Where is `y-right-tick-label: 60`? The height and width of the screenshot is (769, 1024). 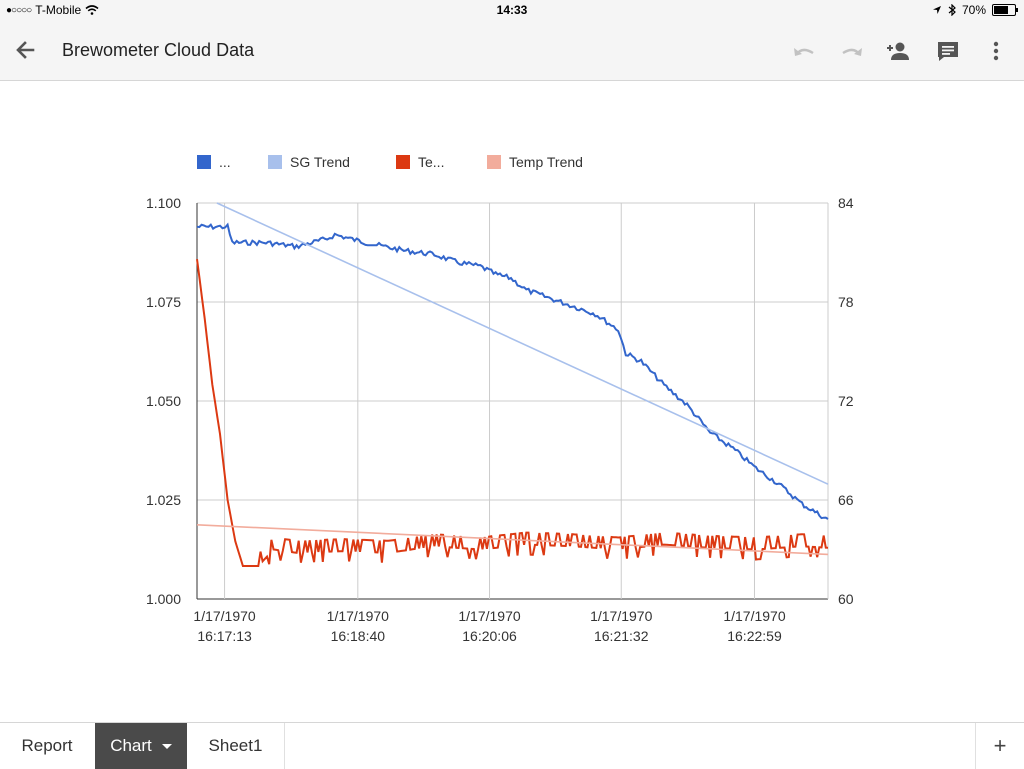 y-right-tick-label: 60 is located at coordinates (846, 599).